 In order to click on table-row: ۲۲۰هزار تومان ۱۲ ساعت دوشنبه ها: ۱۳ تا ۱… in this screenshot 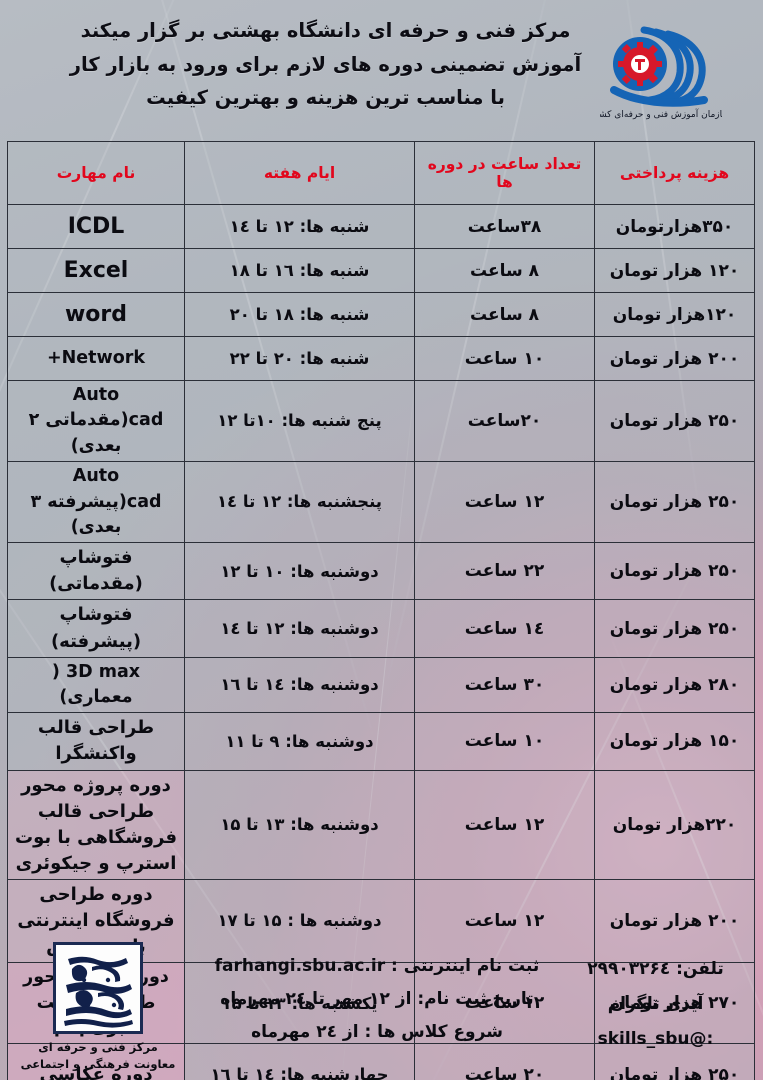, I will do `click(381, 824)`.